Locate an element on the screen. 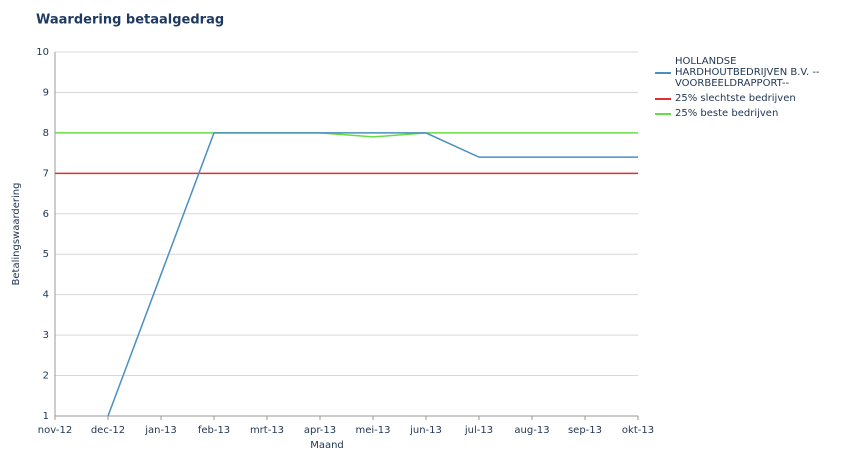  legend-item: 25% beste bedrijven is located at coordinates (755, 113).